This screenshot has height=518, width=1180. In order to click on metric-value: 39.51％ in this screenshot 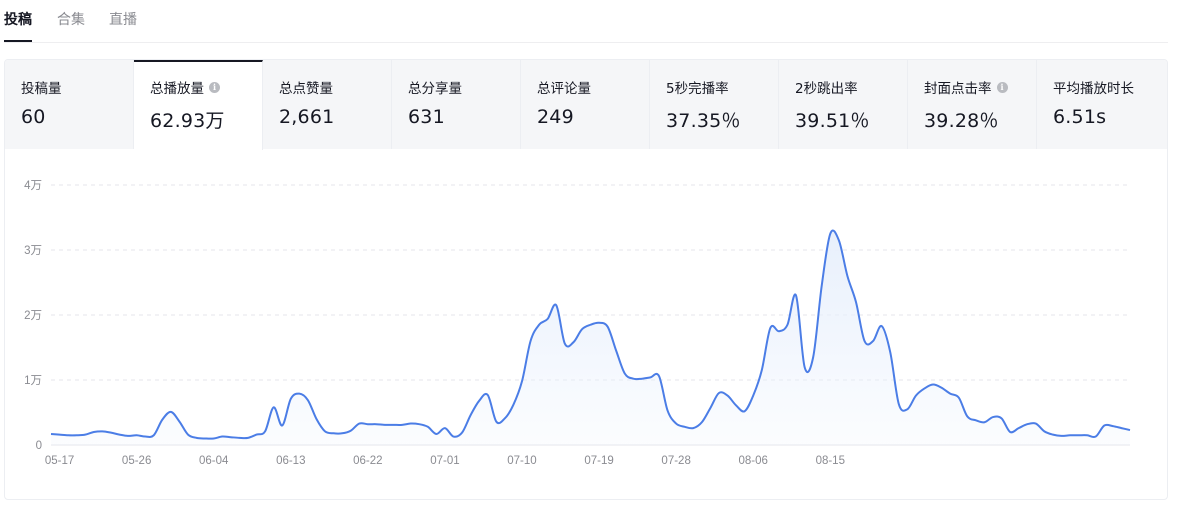, I will do `click(832, 121)`.